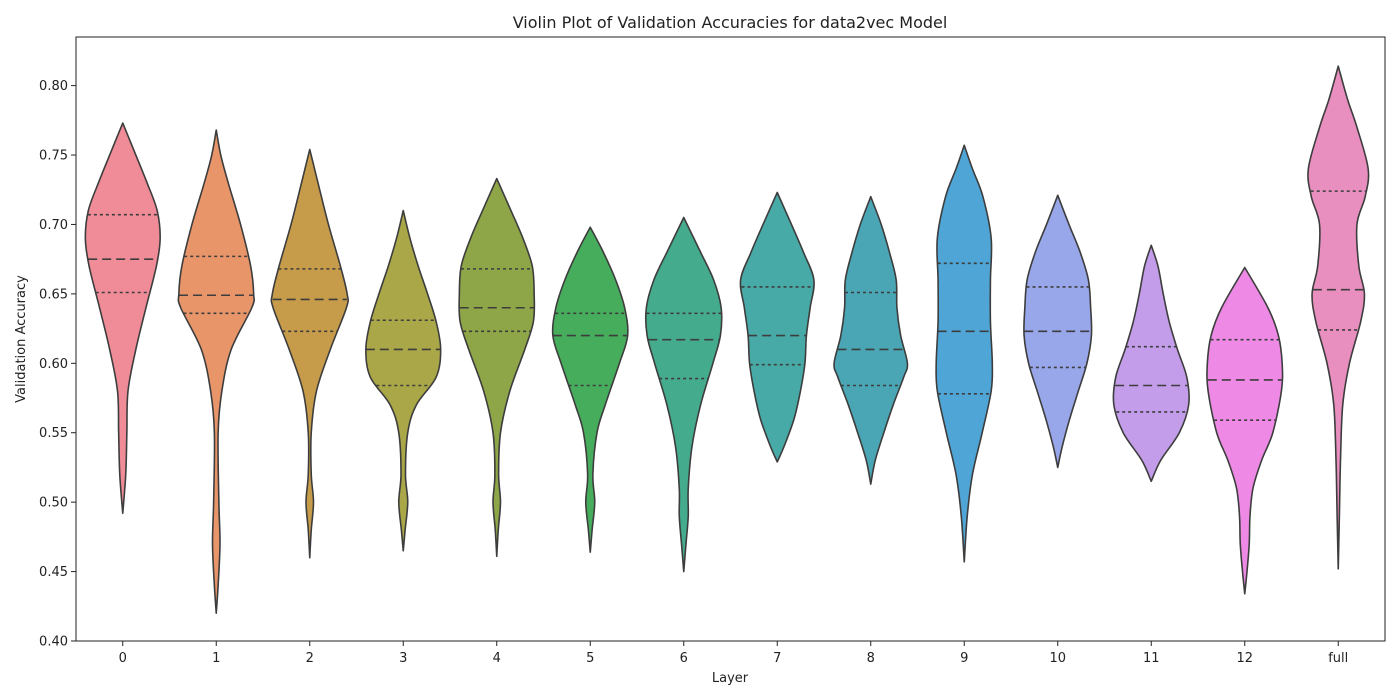 This screenshot has width=1400, height=700. Describe the element at coordinates (53, 364) in the screenshot. I see `y-tick-label: 0.60` at that location.